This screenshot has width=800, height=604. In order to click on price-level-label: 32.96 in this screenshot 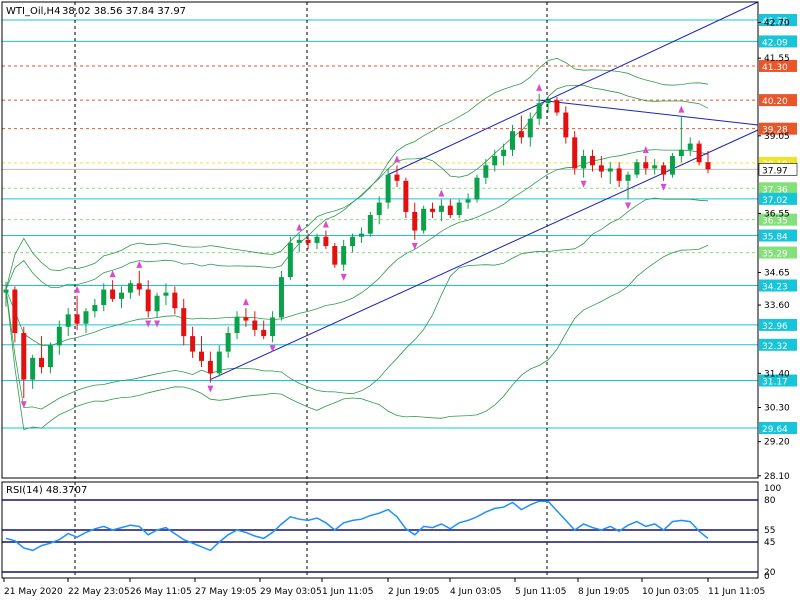, I will do `click(775, 327)`.